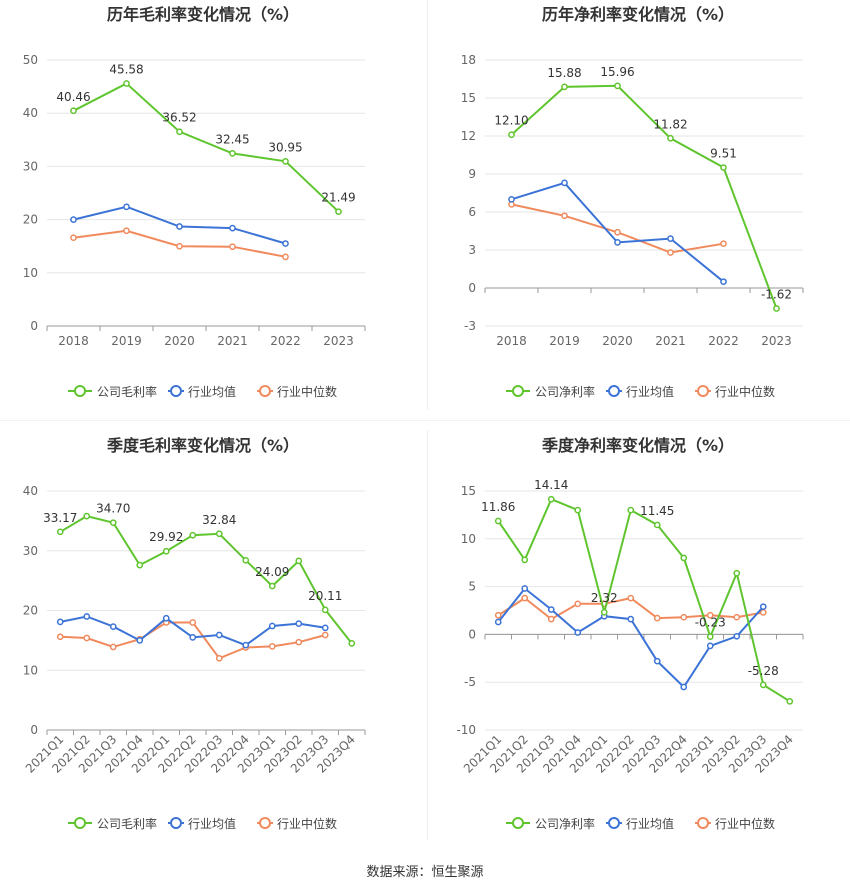  What do you see at coordinates (425, 872) in the screenshot?
I see `data-source-note: 数据来源：恒生聚源` at bounding box center [425, 872].